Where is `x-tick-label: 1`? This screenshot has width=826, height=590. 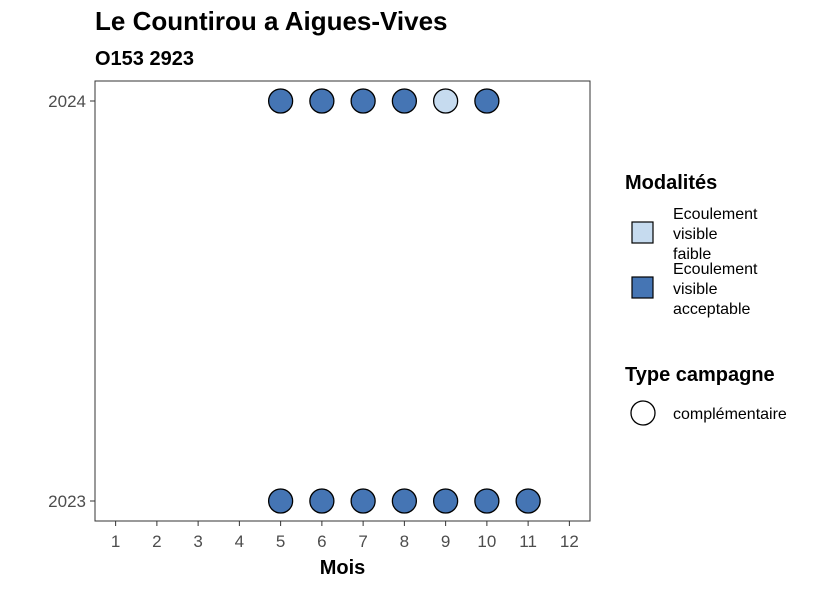 x-tick-label: 1 is located at coordinates (115, 541).